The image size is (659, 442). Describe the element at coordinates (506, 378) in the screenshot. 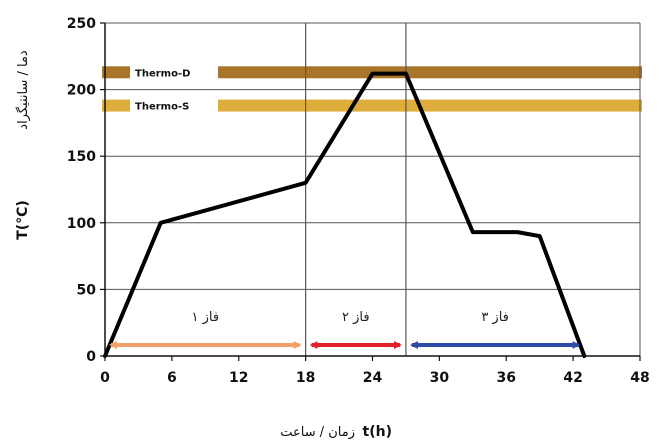

I see `x-tick-label-6: 36` at that location.